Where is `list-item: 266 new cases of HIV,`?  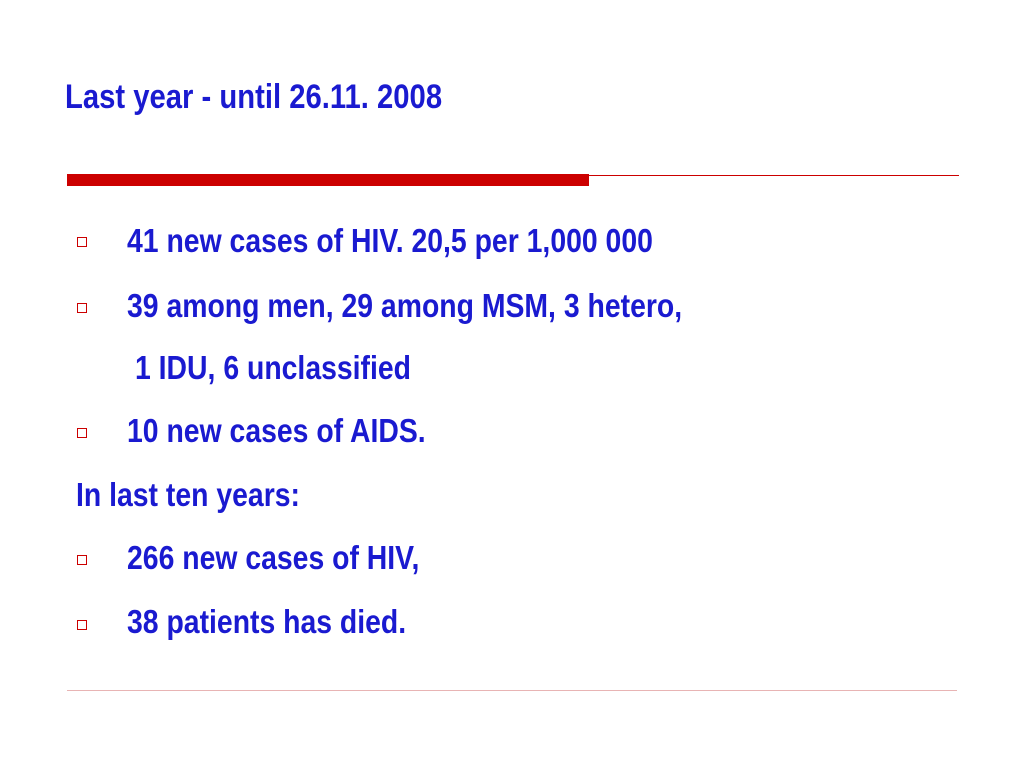
list-item: 266 new cases of HIV, is located at coordinates (273, 557).